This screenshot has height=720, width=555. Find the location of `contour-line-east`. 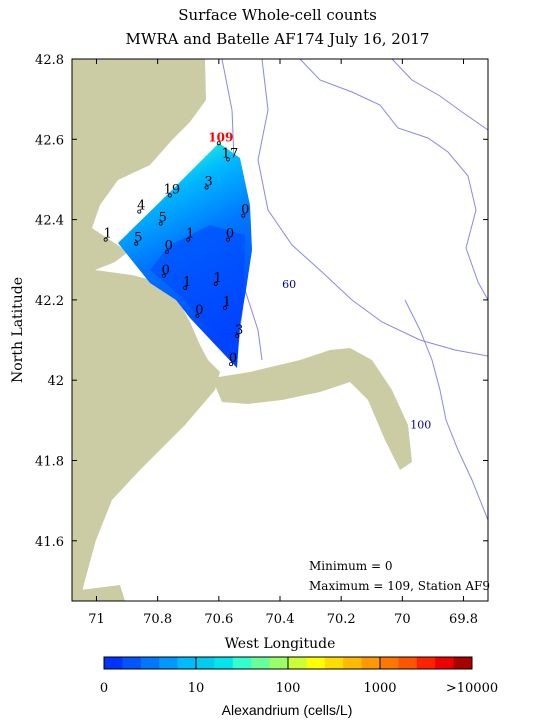

contour-line-east is located at coordinates (446, 410).